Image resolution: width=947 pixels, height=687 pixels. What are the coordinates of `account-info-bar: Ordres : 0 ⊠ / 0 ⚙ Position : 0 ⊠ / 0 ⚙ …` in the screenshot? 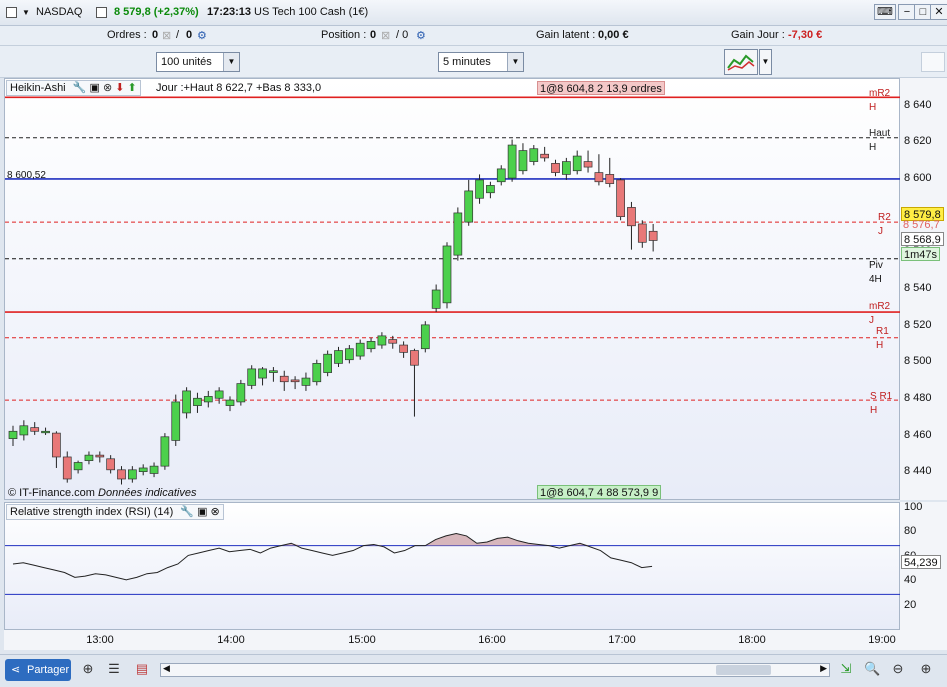 It's located at (473, 36).